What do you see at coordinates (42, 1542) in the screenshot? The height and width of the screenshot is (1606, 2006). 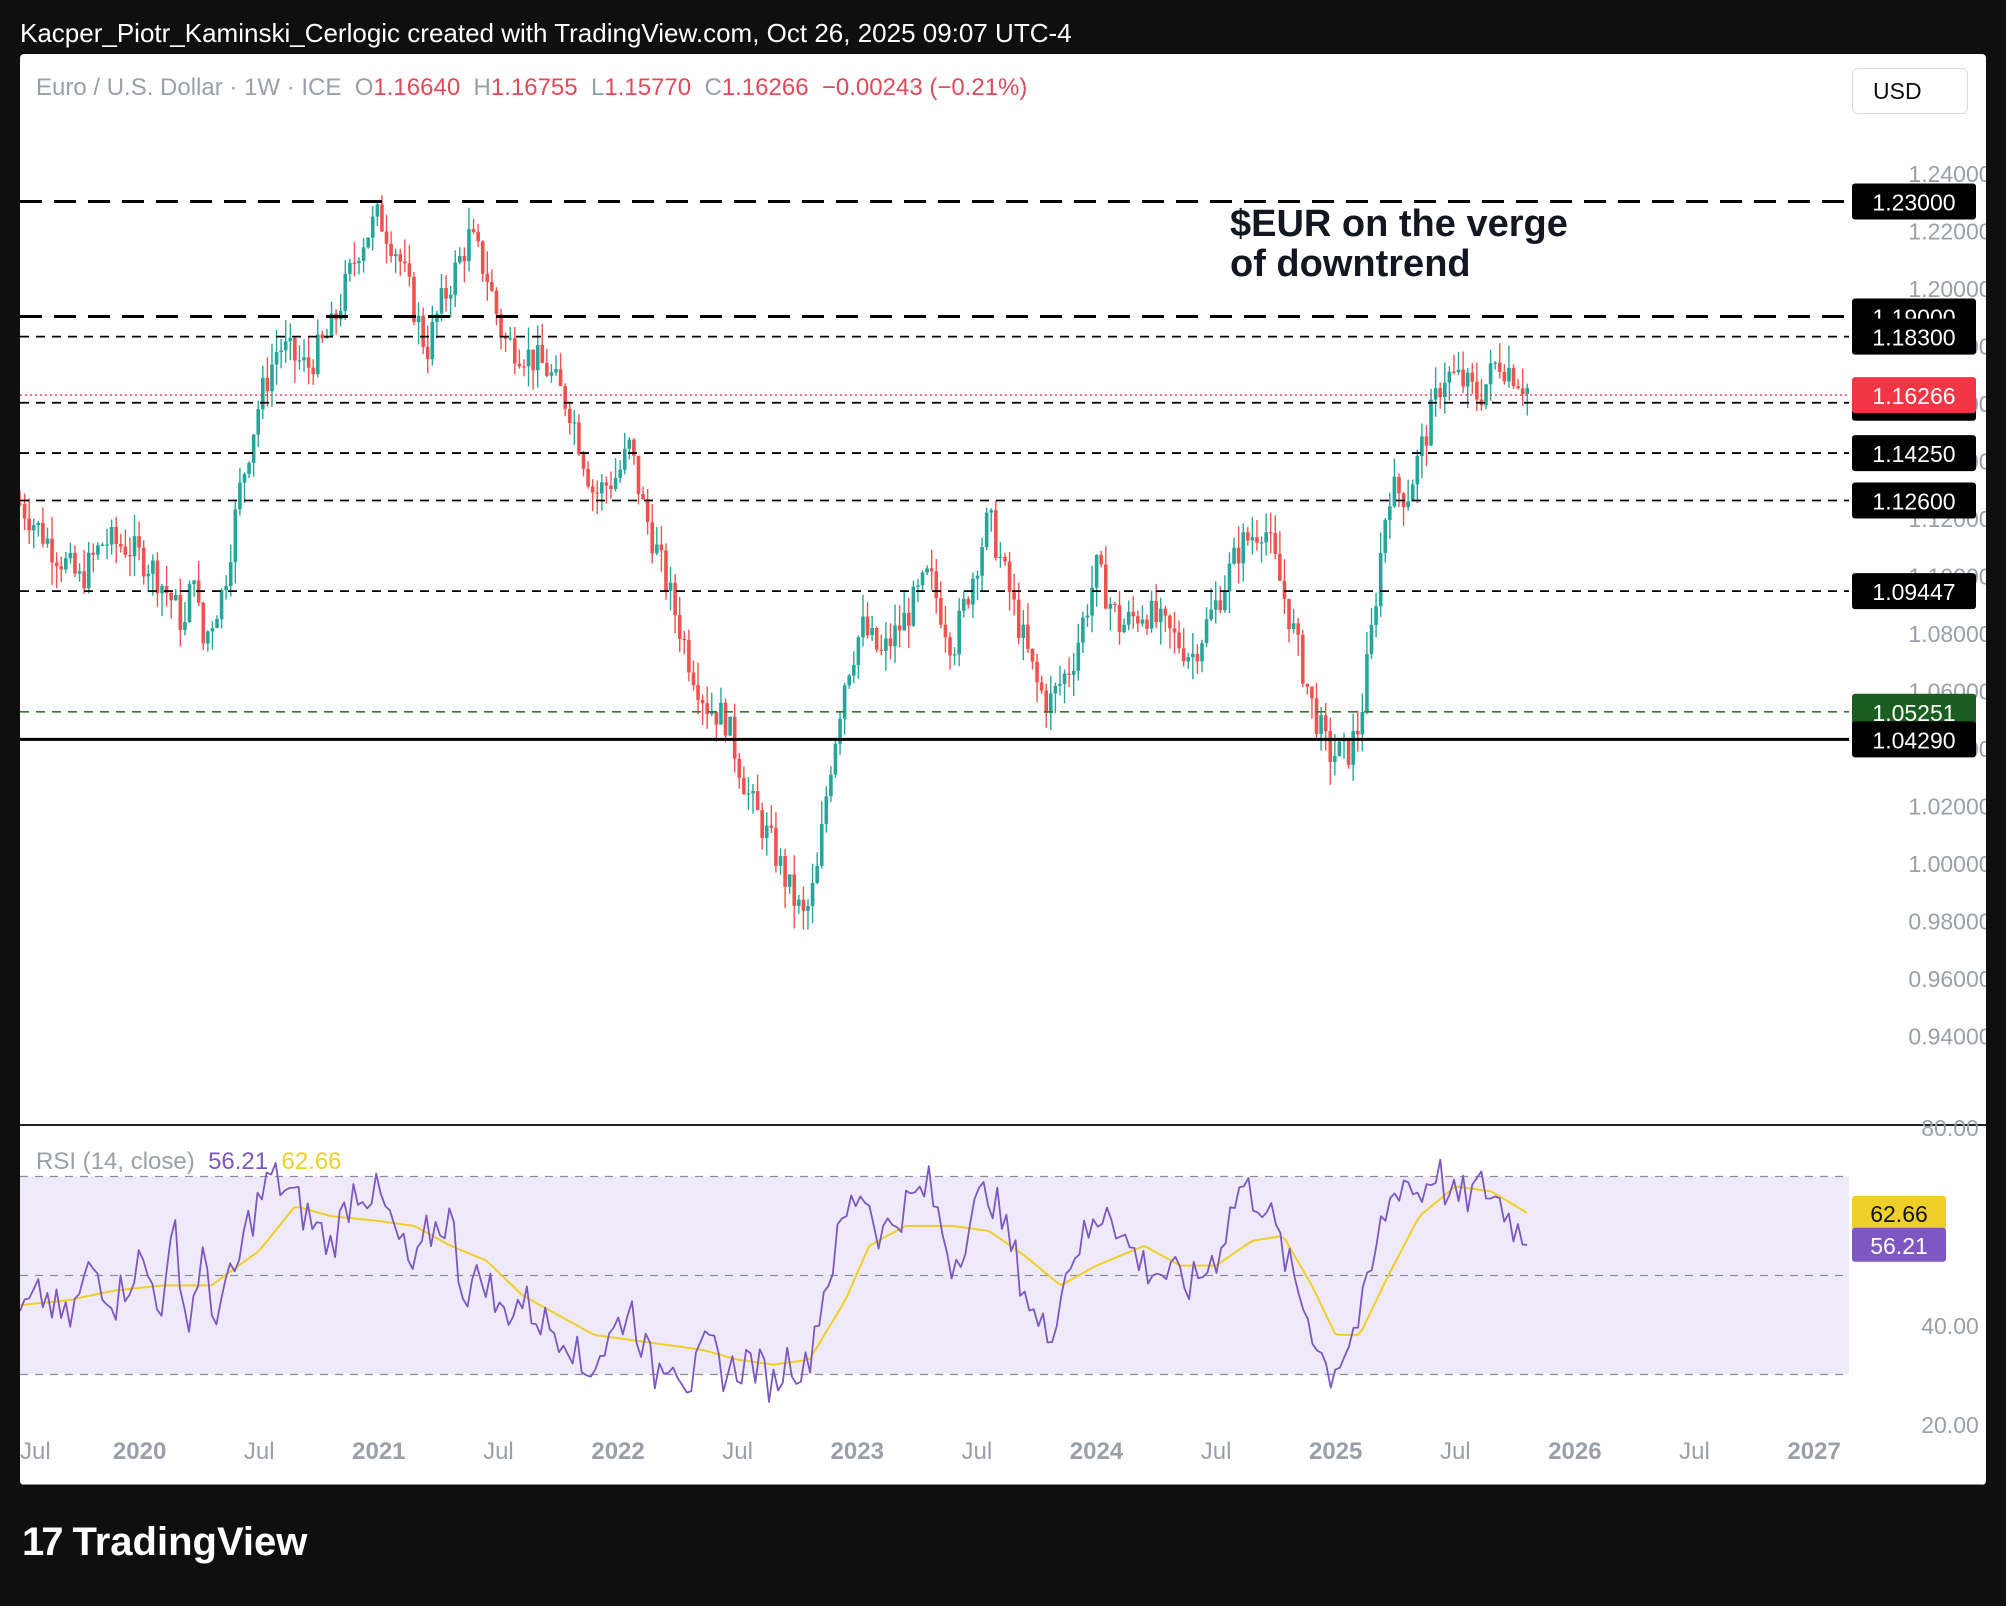 I see `tradingview-logo-icon: 17` at bounding box center [42, 1542].